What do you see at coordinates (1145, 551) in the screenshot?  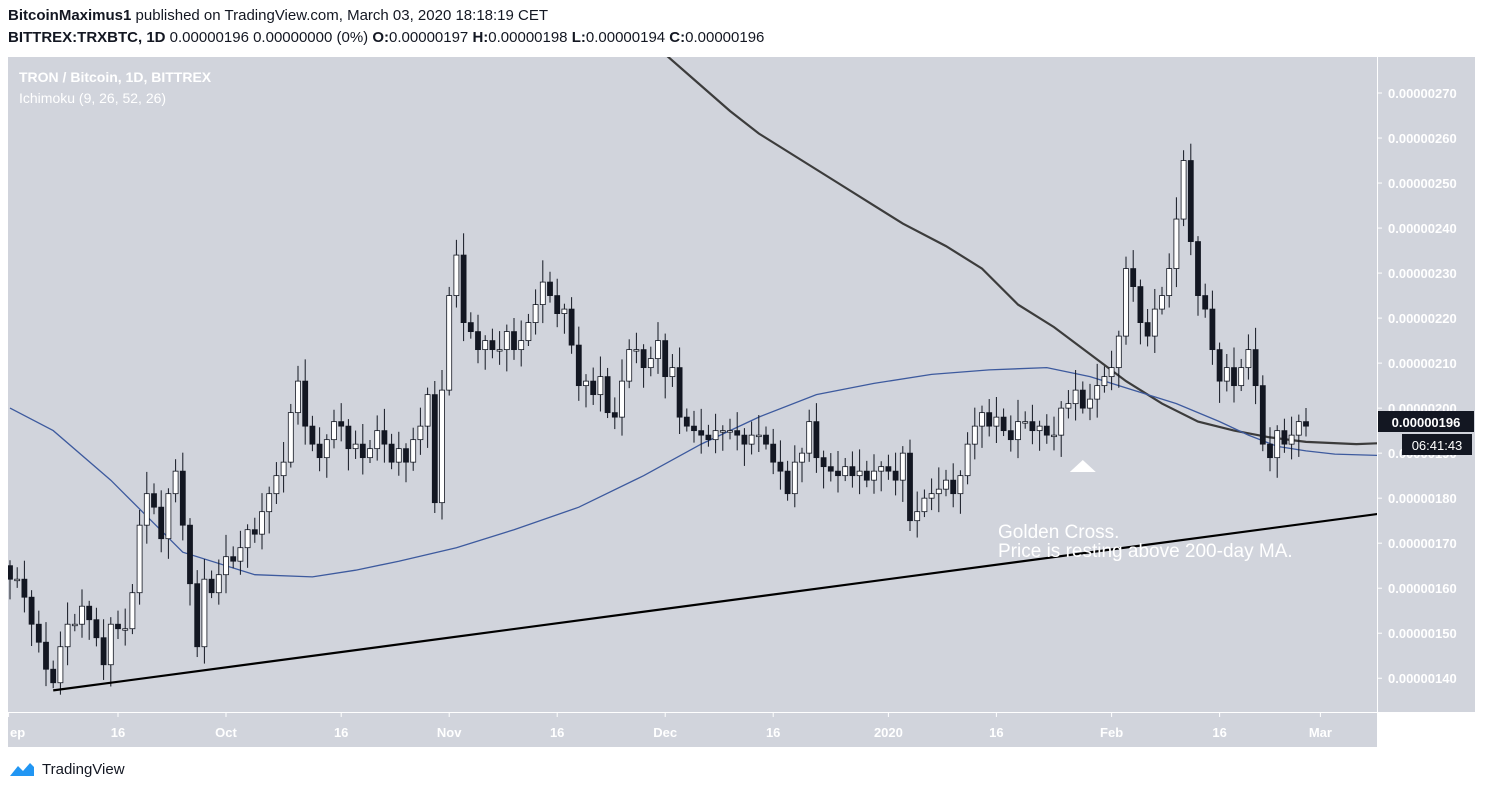 I see `annotation-line-2: Price is resting above 200-day MA.` at bounding box center [1145, 551].